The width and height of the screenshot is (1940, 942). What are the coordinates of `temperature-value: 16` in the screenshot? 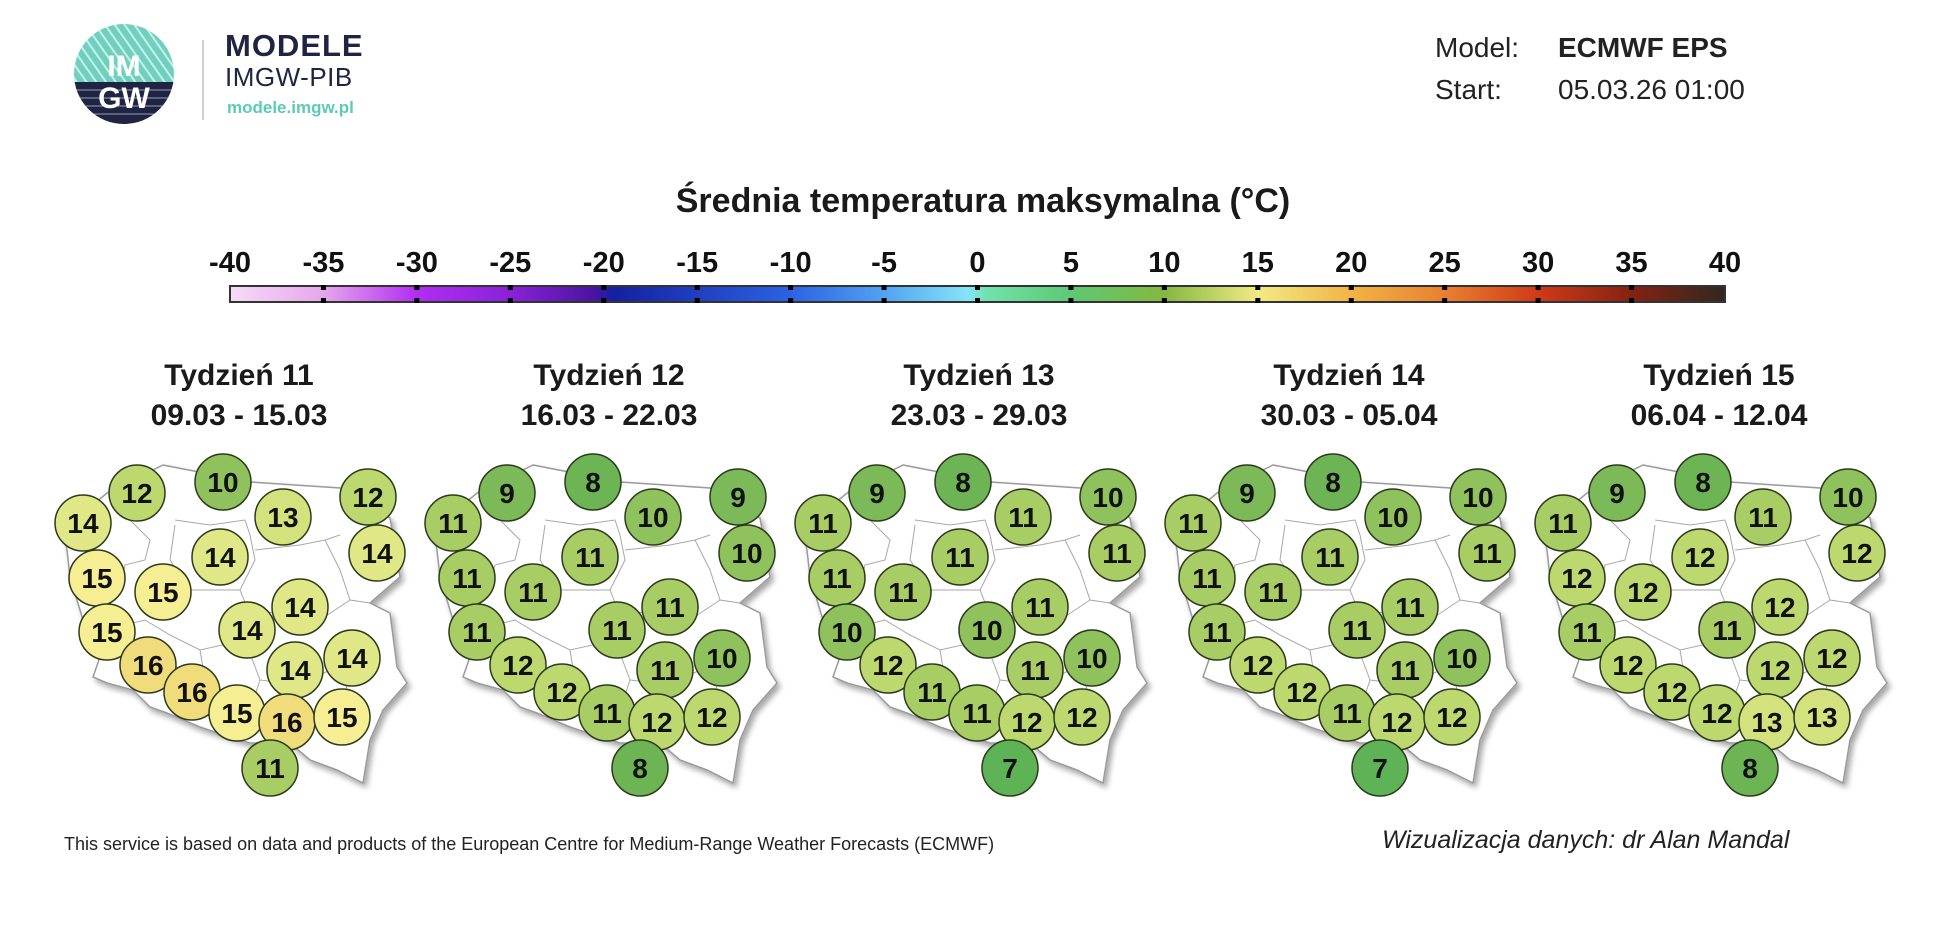 It's located at (147, 665).